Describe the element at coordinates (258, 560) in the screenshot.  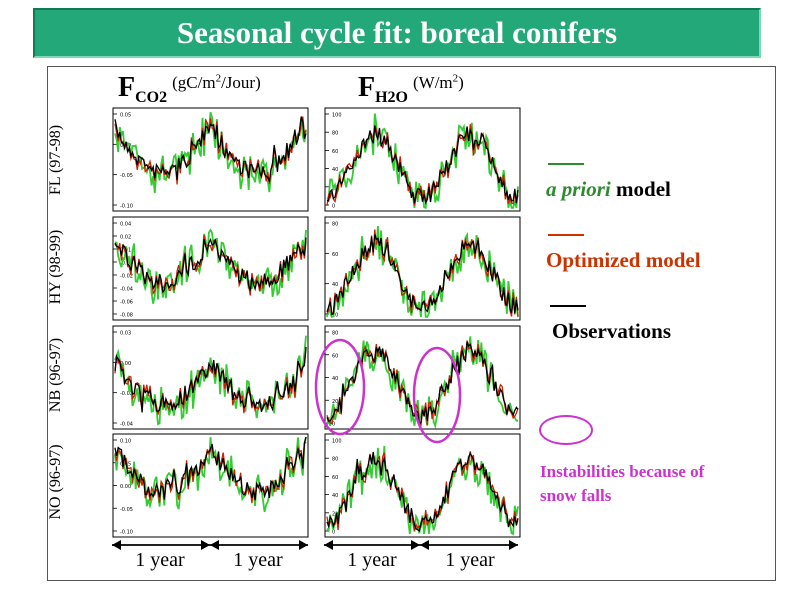
I see `year-label-2: 1 year` at that location.